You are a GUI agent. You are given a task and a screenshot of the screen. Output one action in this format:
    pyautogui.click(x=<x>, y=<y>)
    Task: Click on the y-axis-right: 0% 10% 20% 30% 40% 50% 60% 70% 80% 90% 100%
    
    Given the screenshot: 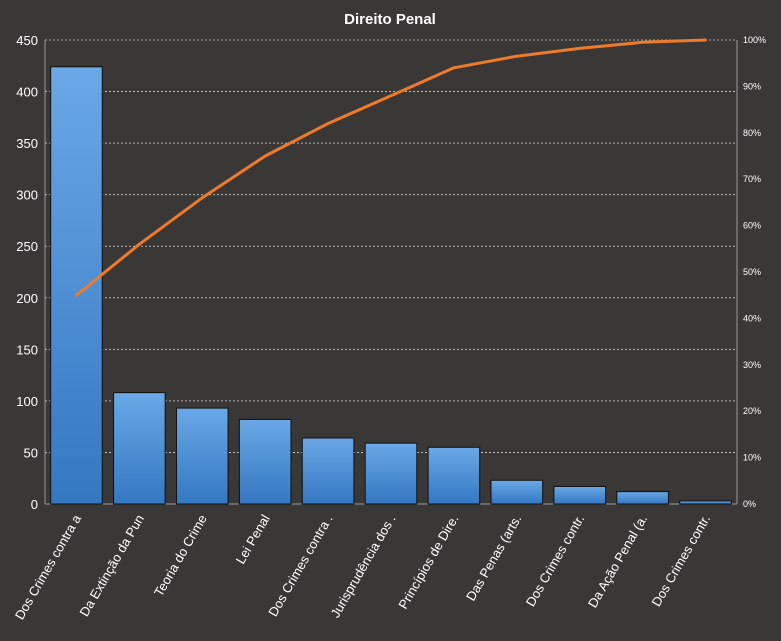 What is the action you would take?
    pyautogui.click(x=754, y=272)
    